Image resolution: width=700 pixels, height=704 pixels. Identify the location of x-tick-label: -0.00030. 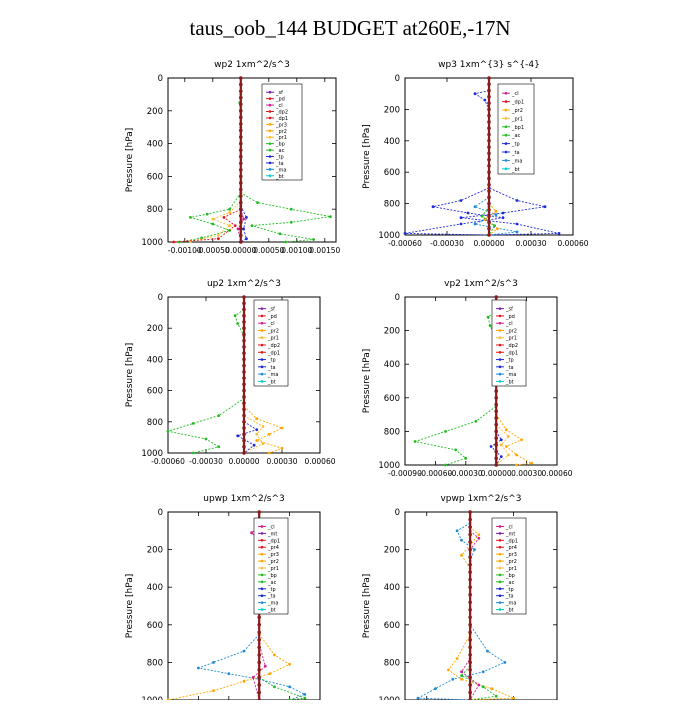
(466, 473).